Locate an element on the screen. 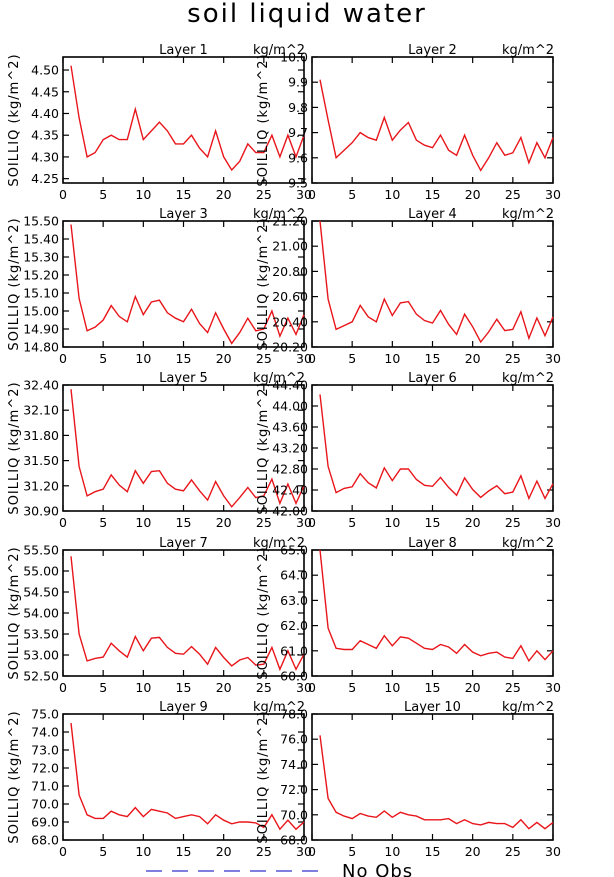 Image resolution: width=614 pixels, height=877 pixels. y-tick-label: 62.0 is located at coordinates (294, 625).